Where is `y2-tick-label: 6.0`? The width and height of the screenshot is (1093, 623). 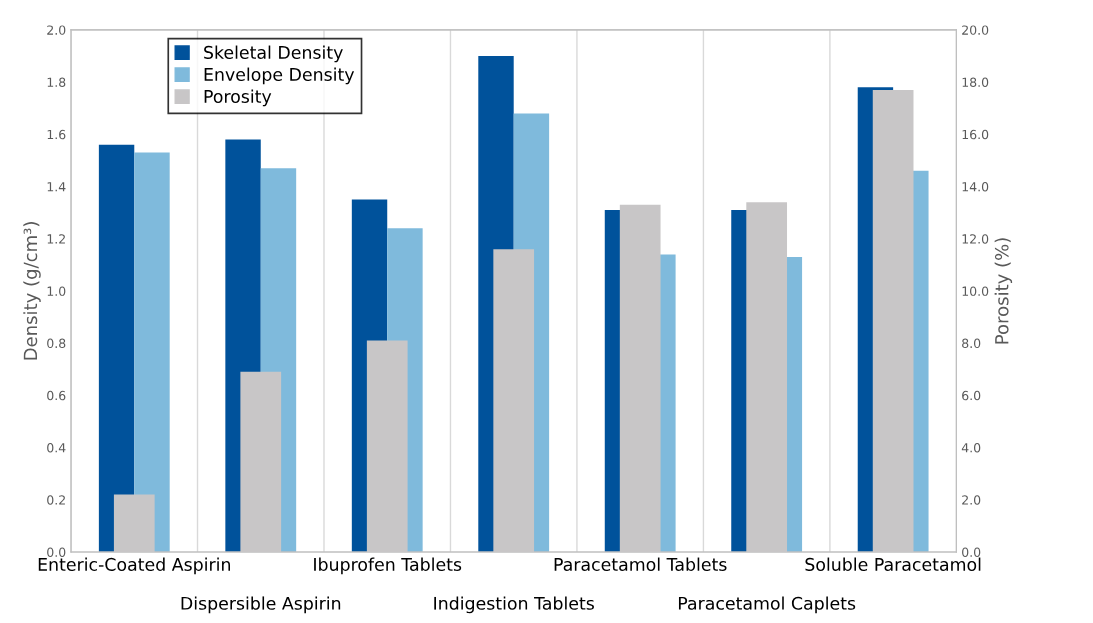 y2-tick-label: 6.0 is located at coordinates (971, 395).